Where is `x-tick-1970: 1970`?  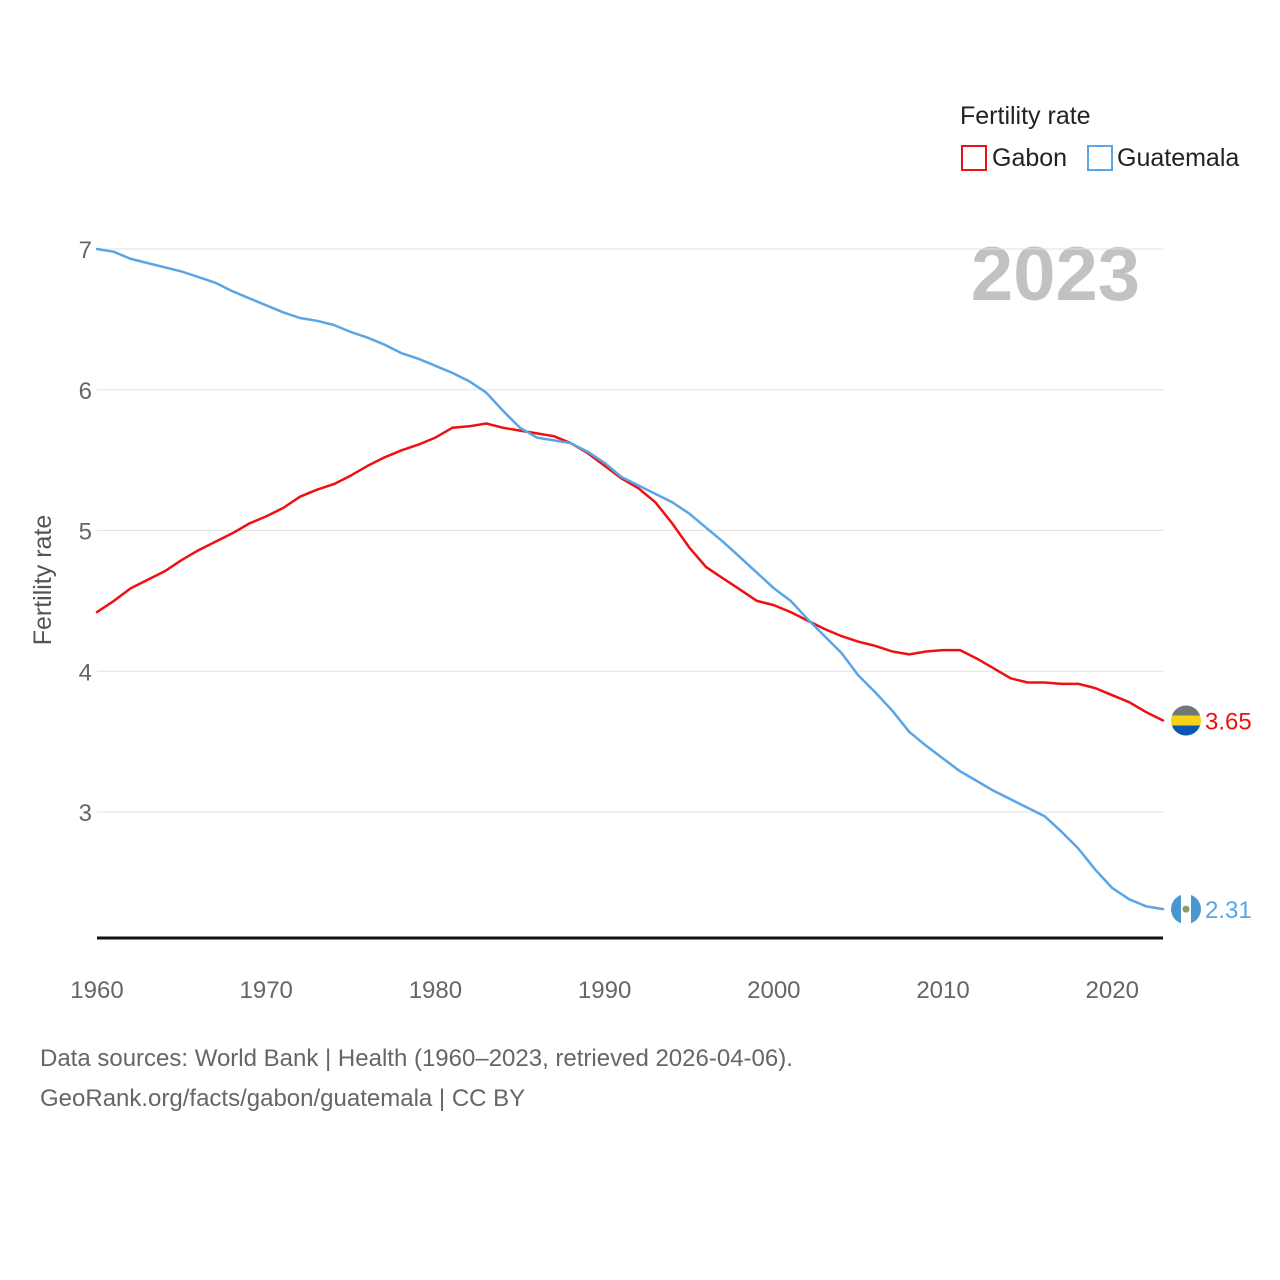
x-tick-1970: 1970 is located at coordinates (266, 990).